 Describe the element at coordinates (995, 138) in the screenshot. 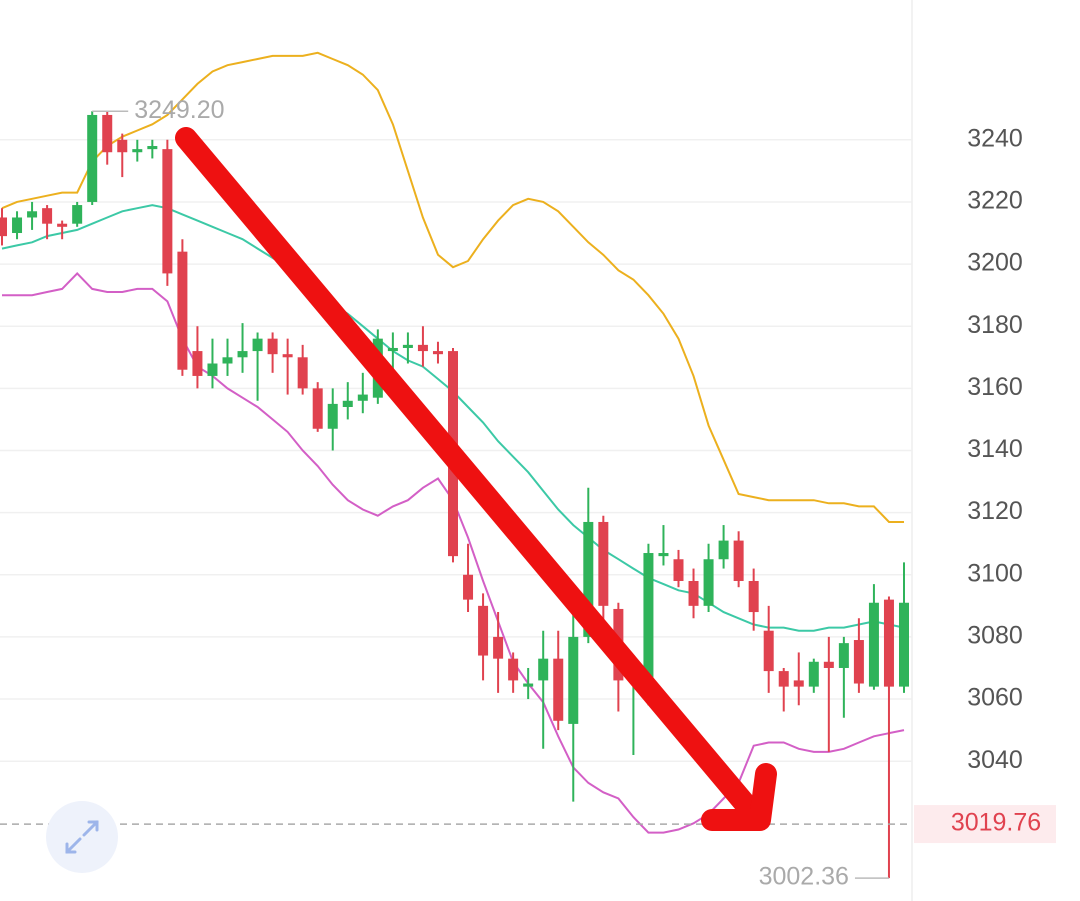

I see `y-tick-label: 3240` at that location.